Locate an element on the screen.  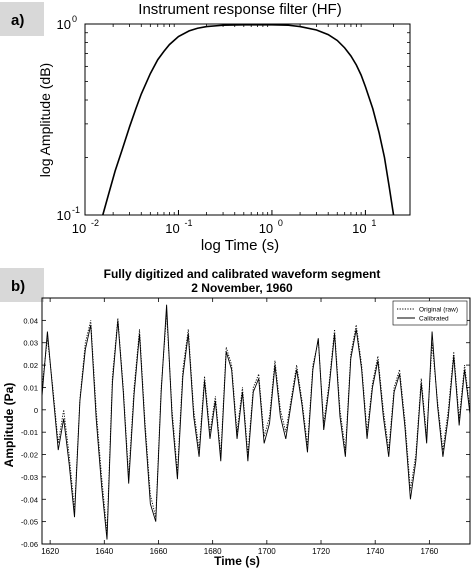
chart-b-x-tick-label: 1700 is located at coordinates (267, 551).